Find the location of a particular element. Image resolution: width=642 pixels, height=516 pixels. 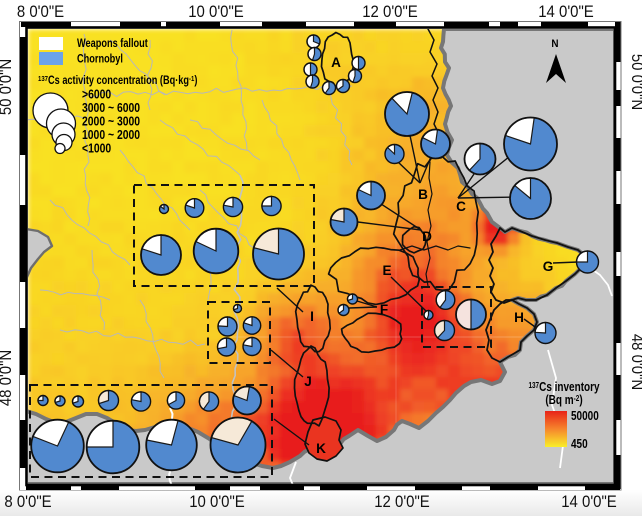

svg-text: Chornobyl is located at coordinates (100, 60).